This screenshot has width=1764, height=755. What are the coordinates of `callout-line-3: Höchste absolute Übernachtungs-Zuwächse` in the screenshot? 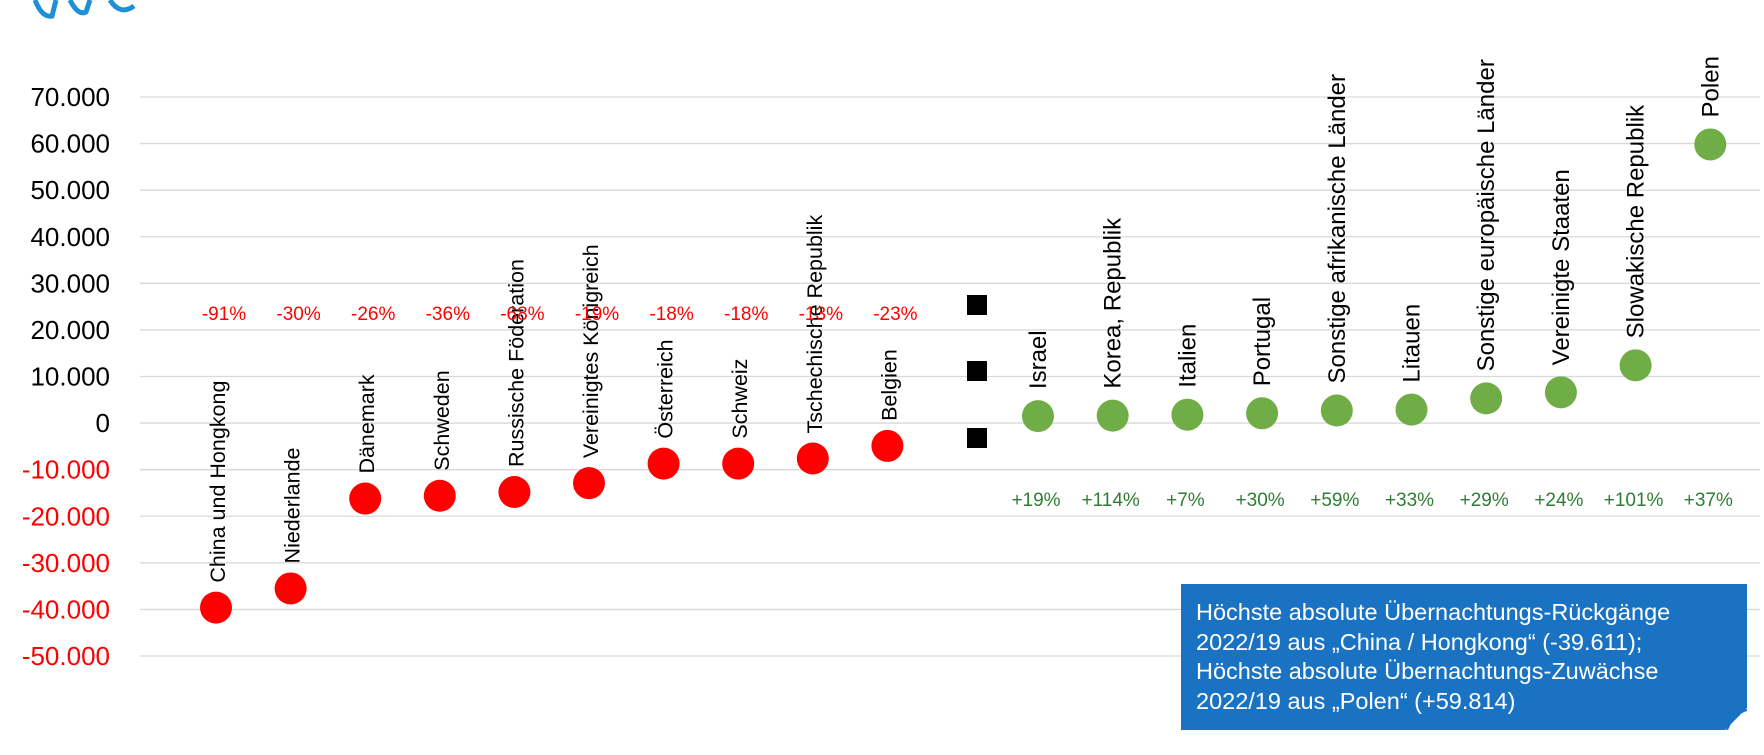 It's located at (1427, 671).